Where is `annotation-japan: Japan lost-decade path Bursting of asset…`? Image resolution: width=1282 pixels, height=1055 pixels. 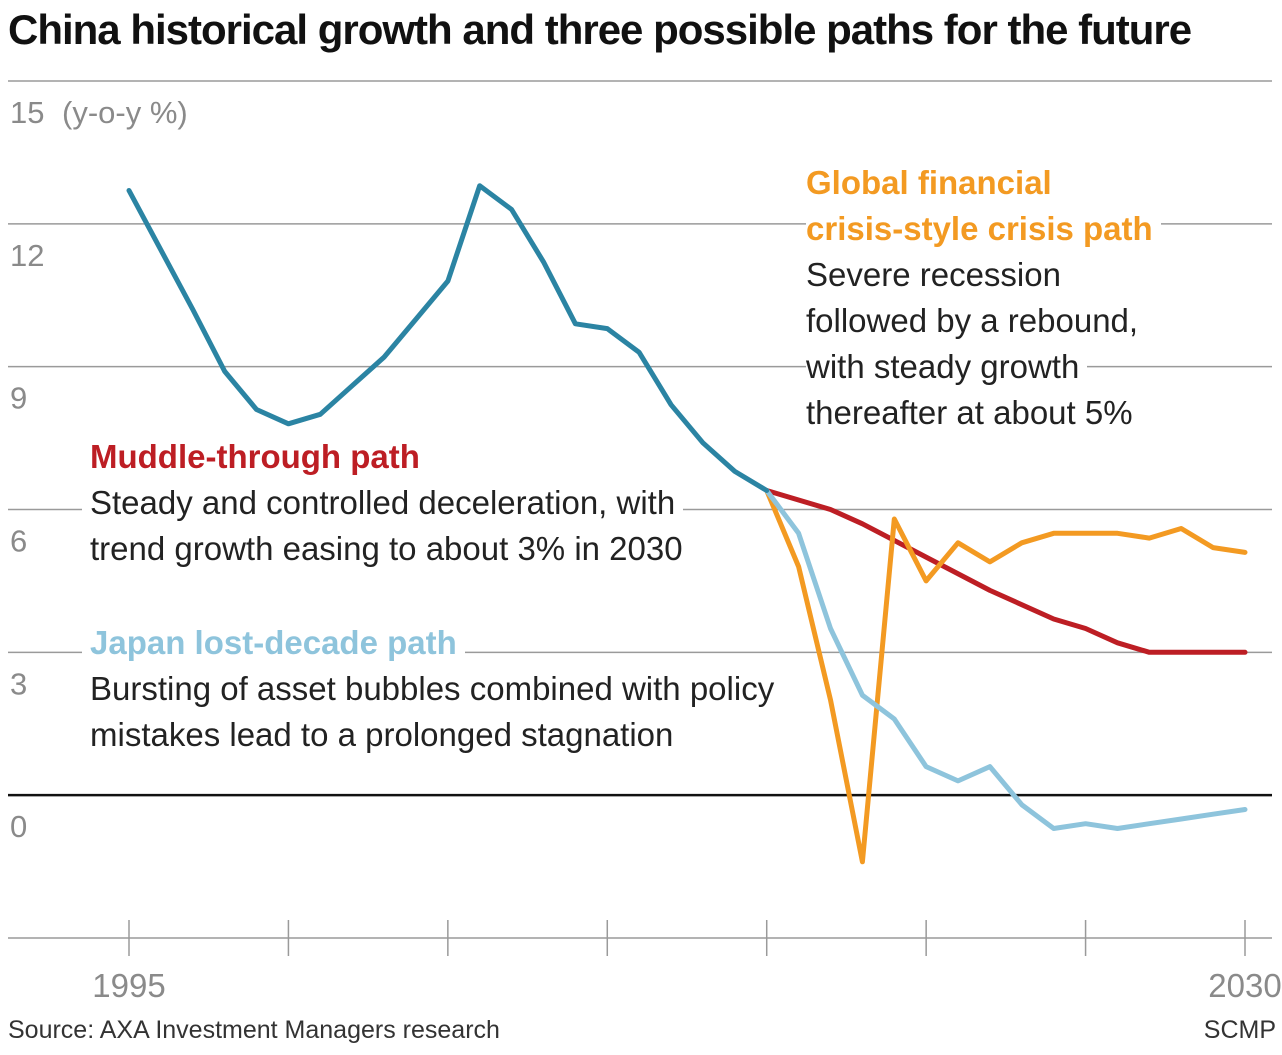
annotation-japan: Japan lost-decade path Bursting of asset… is located at coordinates (432, 689).